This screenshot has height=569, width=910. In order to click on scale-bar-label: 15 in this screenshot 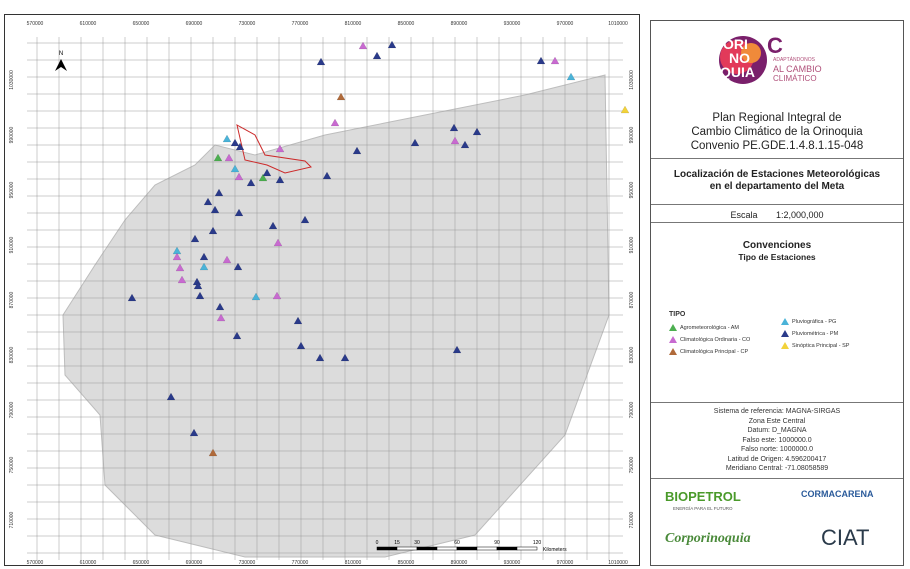, I will do `click(397, 543)`.